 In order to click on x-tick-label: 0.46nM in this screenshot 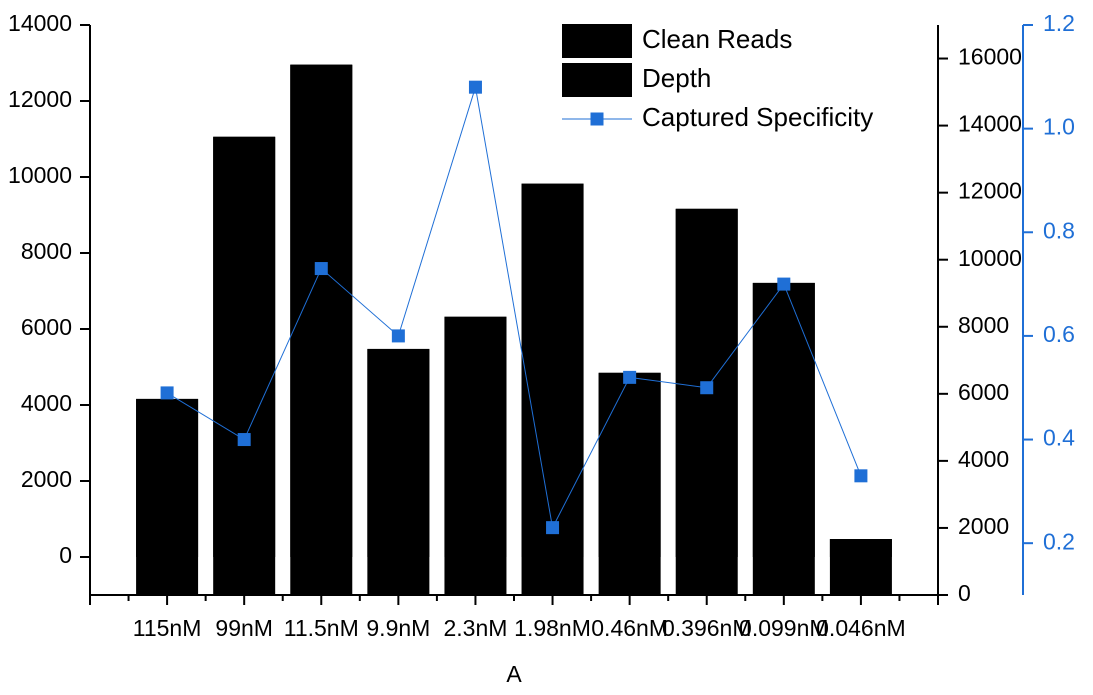, I will do `click(629, 628)`.